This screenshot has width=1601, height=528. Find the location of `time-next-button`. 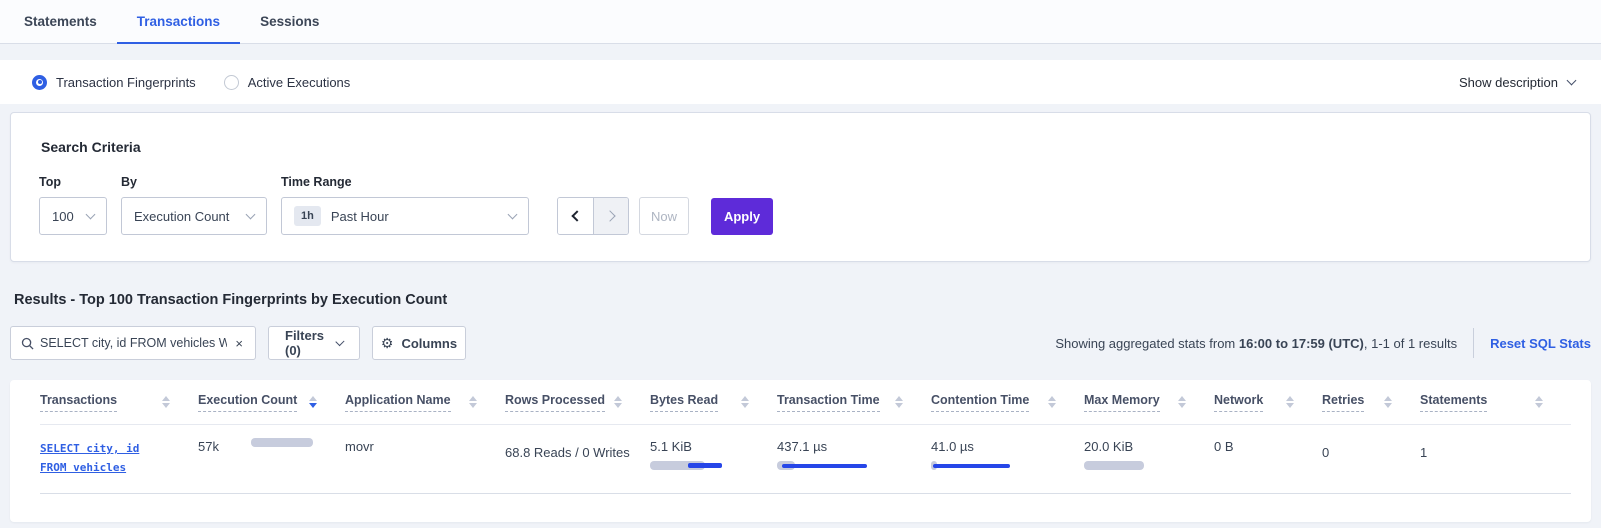

time-next-button is located at coordinates (610, 216).